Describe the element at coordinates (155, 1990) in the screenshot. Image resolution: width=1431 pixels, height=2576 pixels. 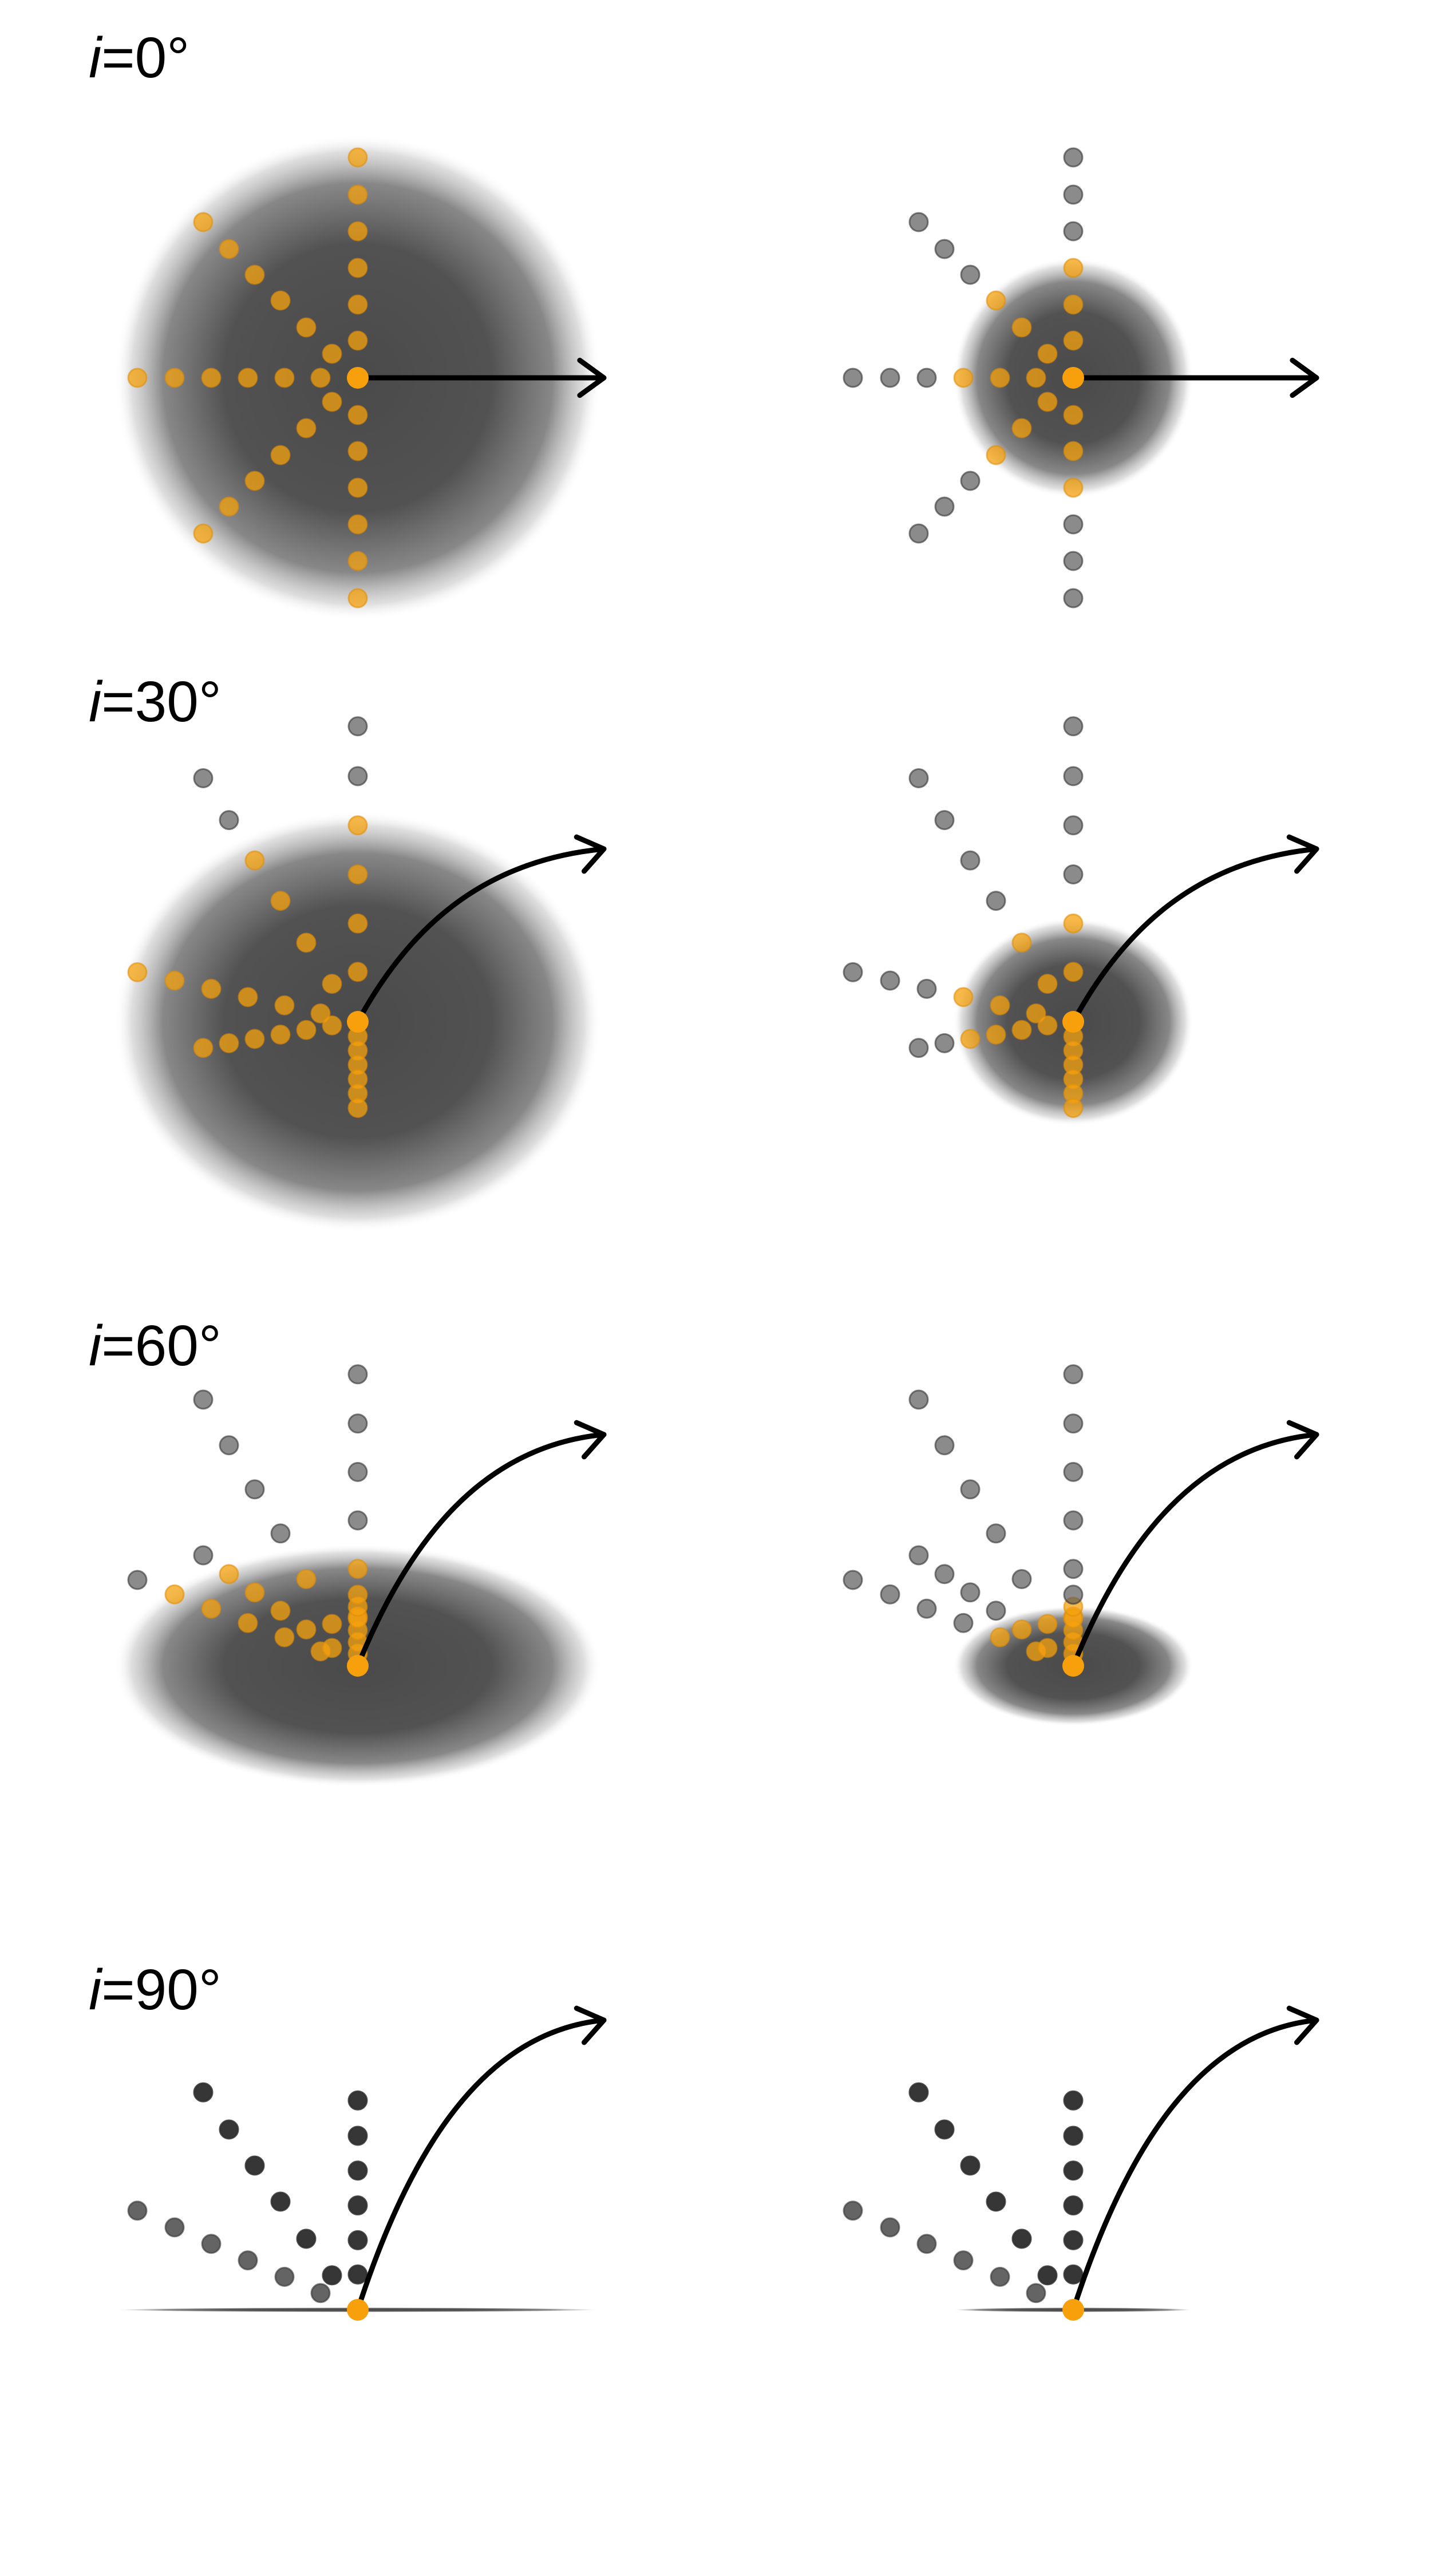
I see `inclination-label: i=90°` at that location.